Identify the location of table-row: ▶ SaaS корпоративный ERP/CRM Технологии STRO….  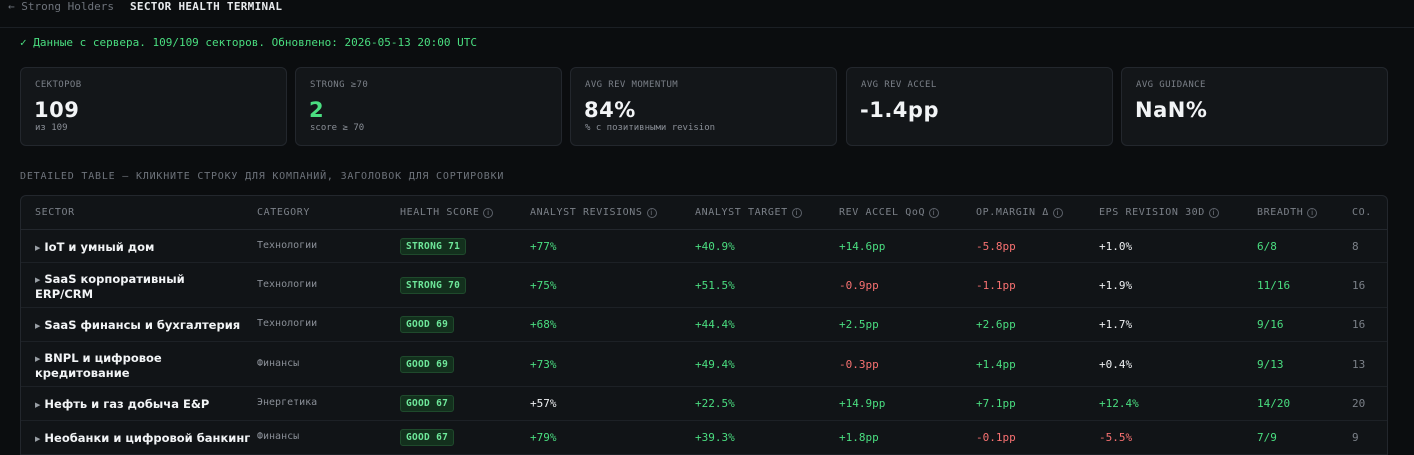
(704, 285).